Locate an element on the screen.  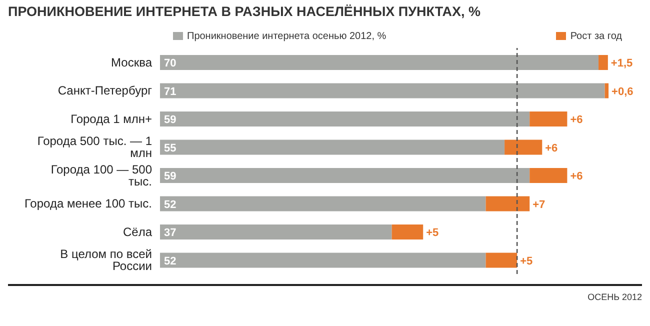
y-tick-label: Санкт-Петербург is located at coordinates (105, 91).